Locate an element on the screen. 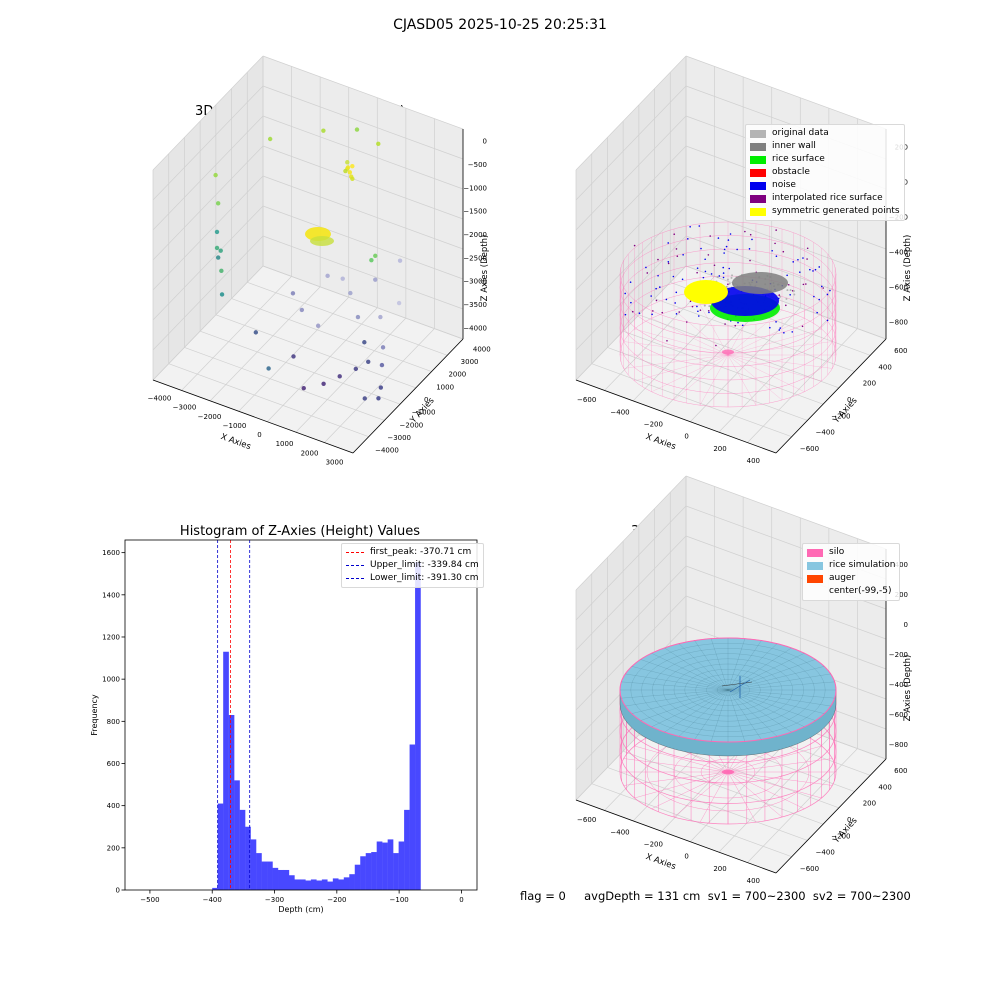 This screenshot has height=1000, width=1000. p4-grid-line is located at coordinates (631, 623).